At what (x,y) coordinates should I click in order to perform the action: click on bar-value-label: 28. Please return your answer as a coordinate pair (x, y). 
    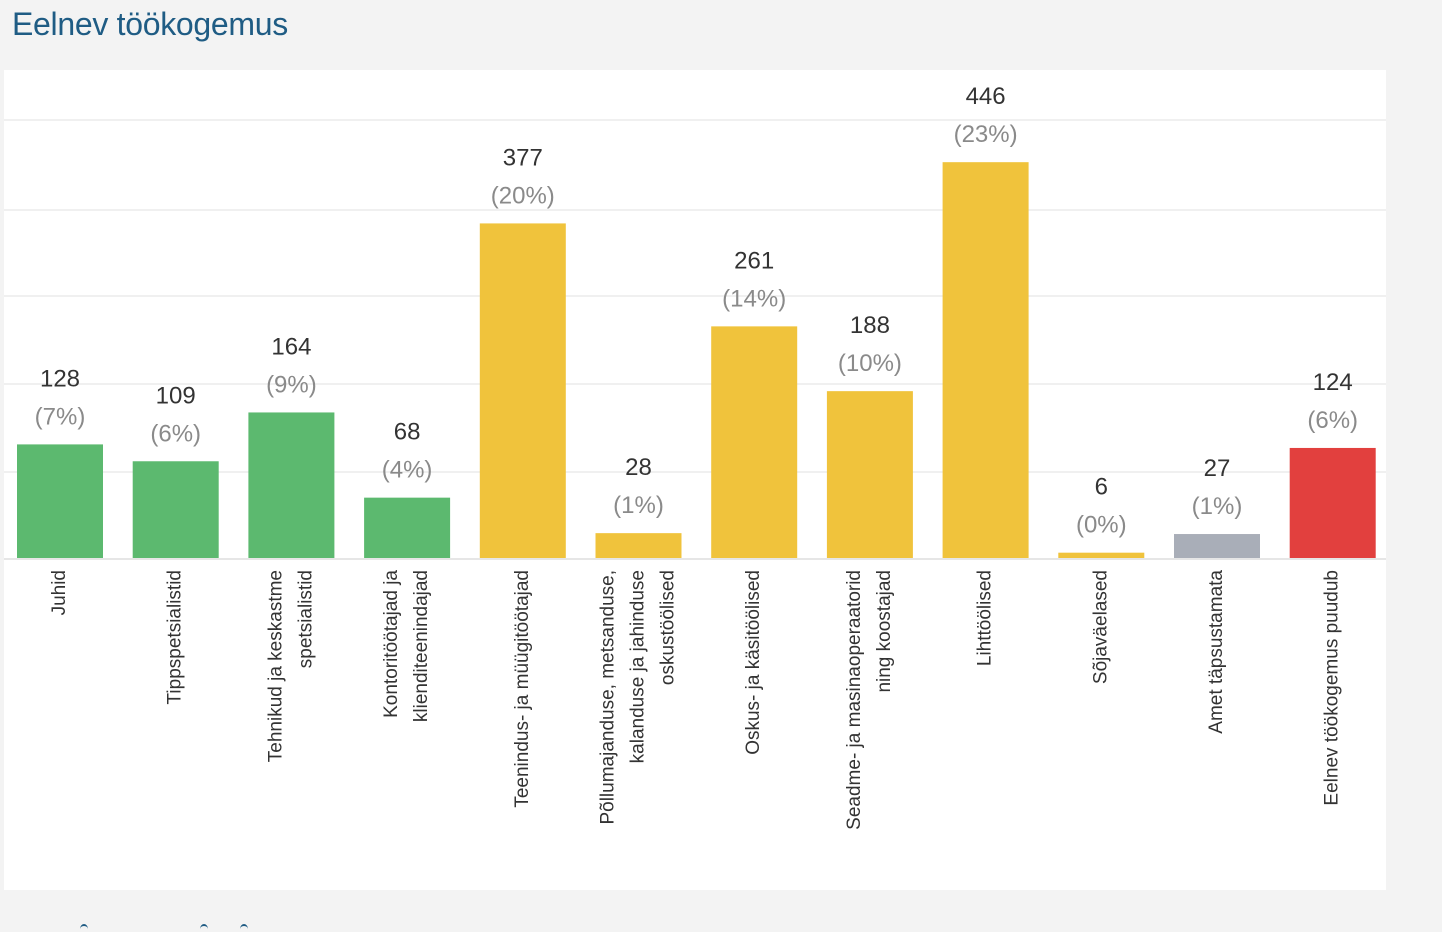
    Looking at the image, I should click on (638, 467).